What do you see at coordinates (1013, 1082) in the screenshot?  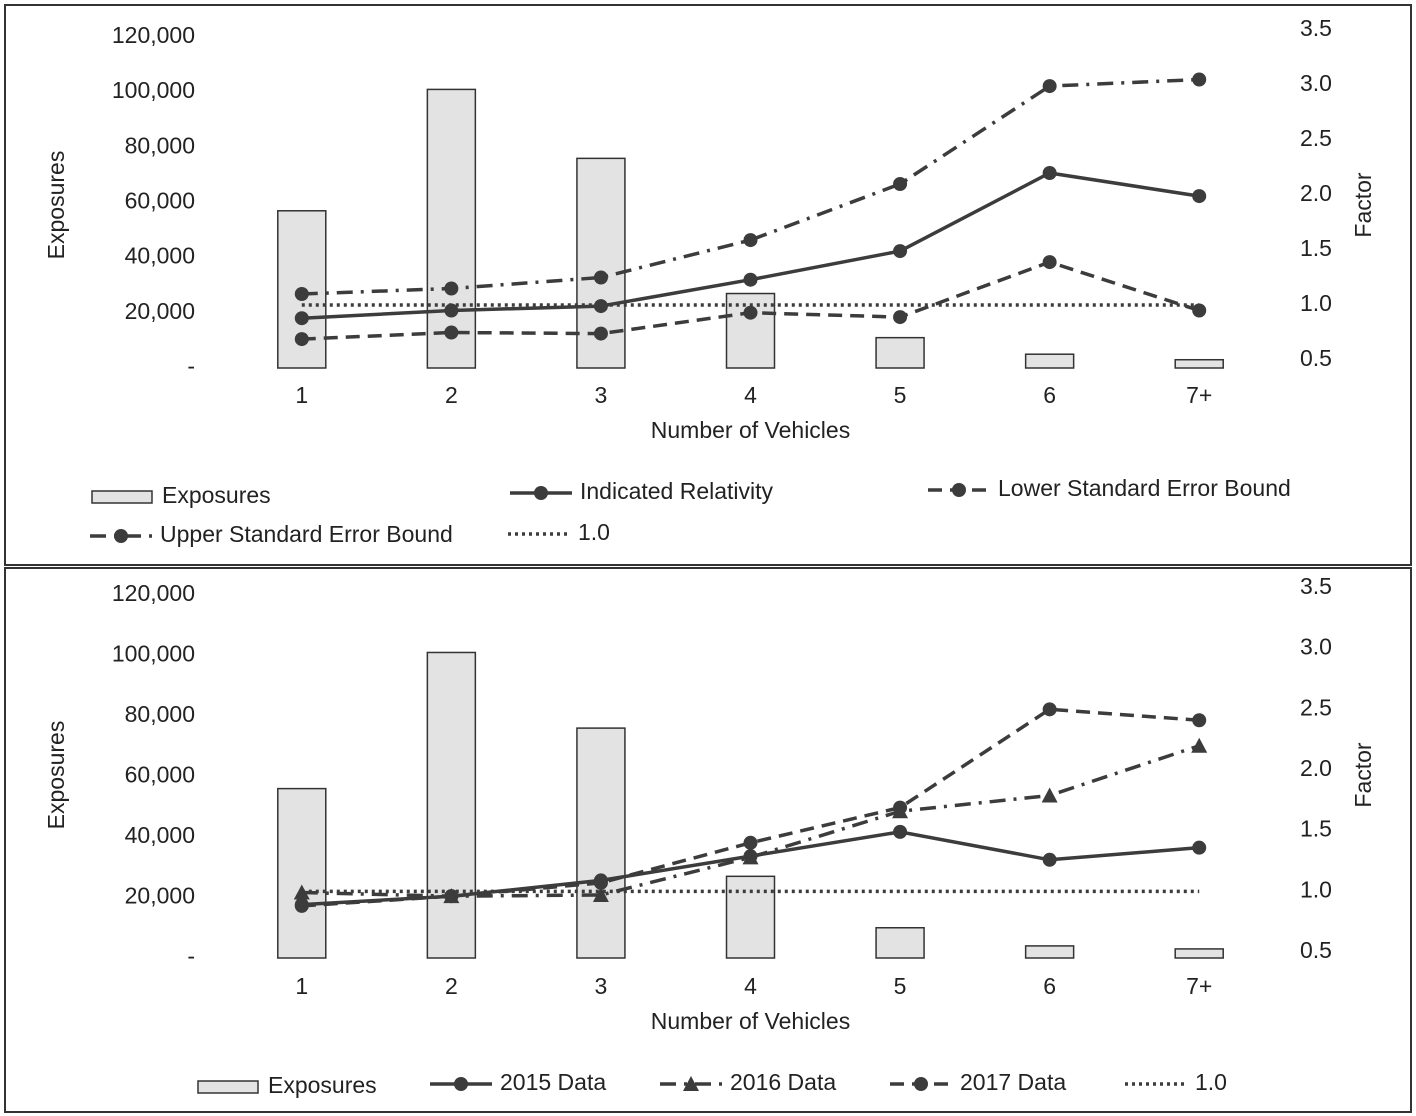 I see `legend-label: 2017 Data` at bounding box center [1013, 1082].